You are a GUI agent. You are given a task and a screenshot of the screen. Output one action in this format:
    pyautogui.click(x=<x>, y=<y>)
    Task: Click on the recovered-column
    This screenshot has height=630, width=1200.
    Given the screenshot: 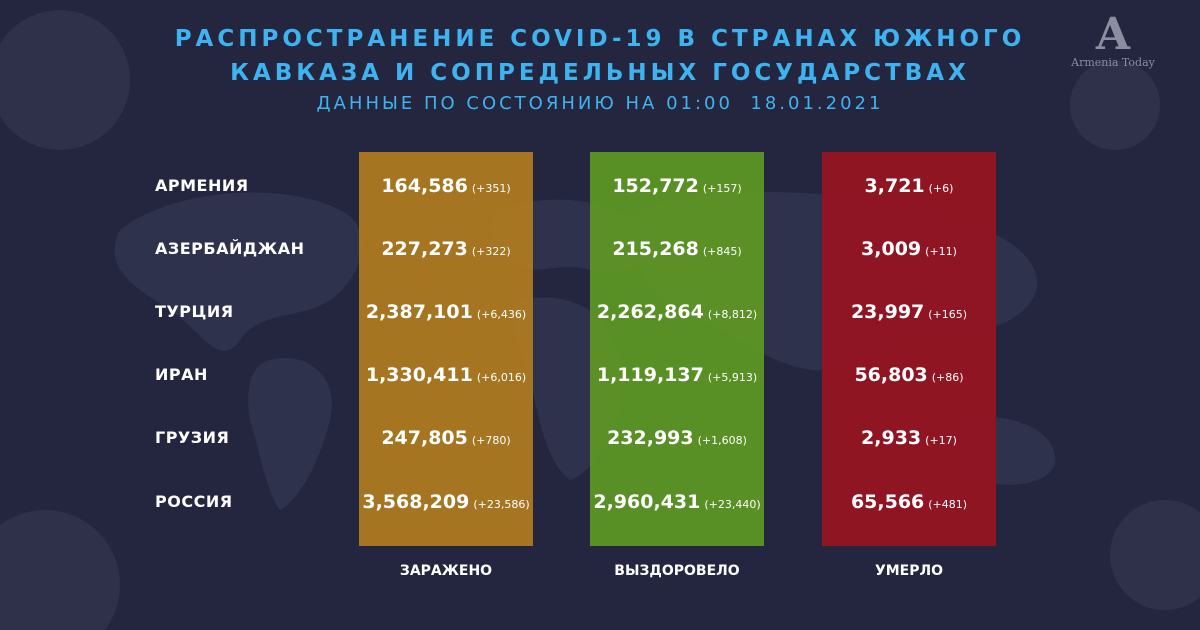 What is the action you would take?
    pyautogui.click(x=677, y=349)
    